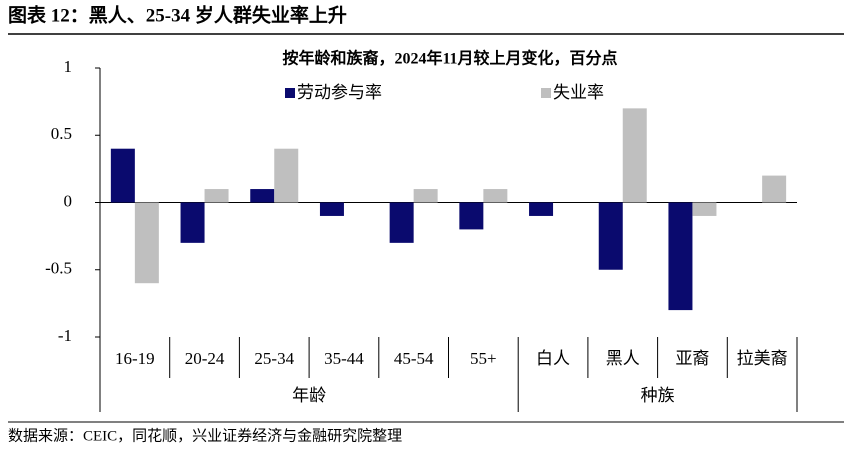 The width and height of the screenshot is (852, 460). I want to click on y-tick-label: -1, so click(65, 335).